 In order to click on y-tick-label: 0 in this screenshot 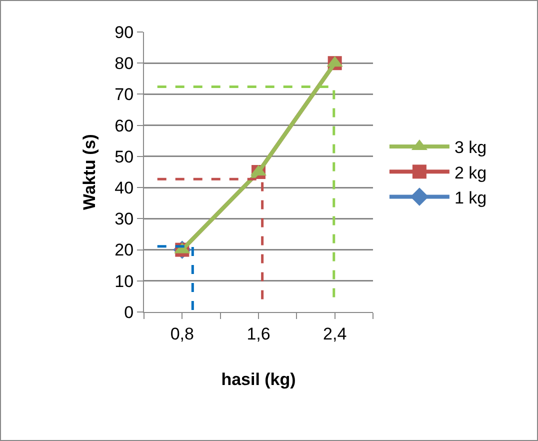, I will do `click(129, 312)`.